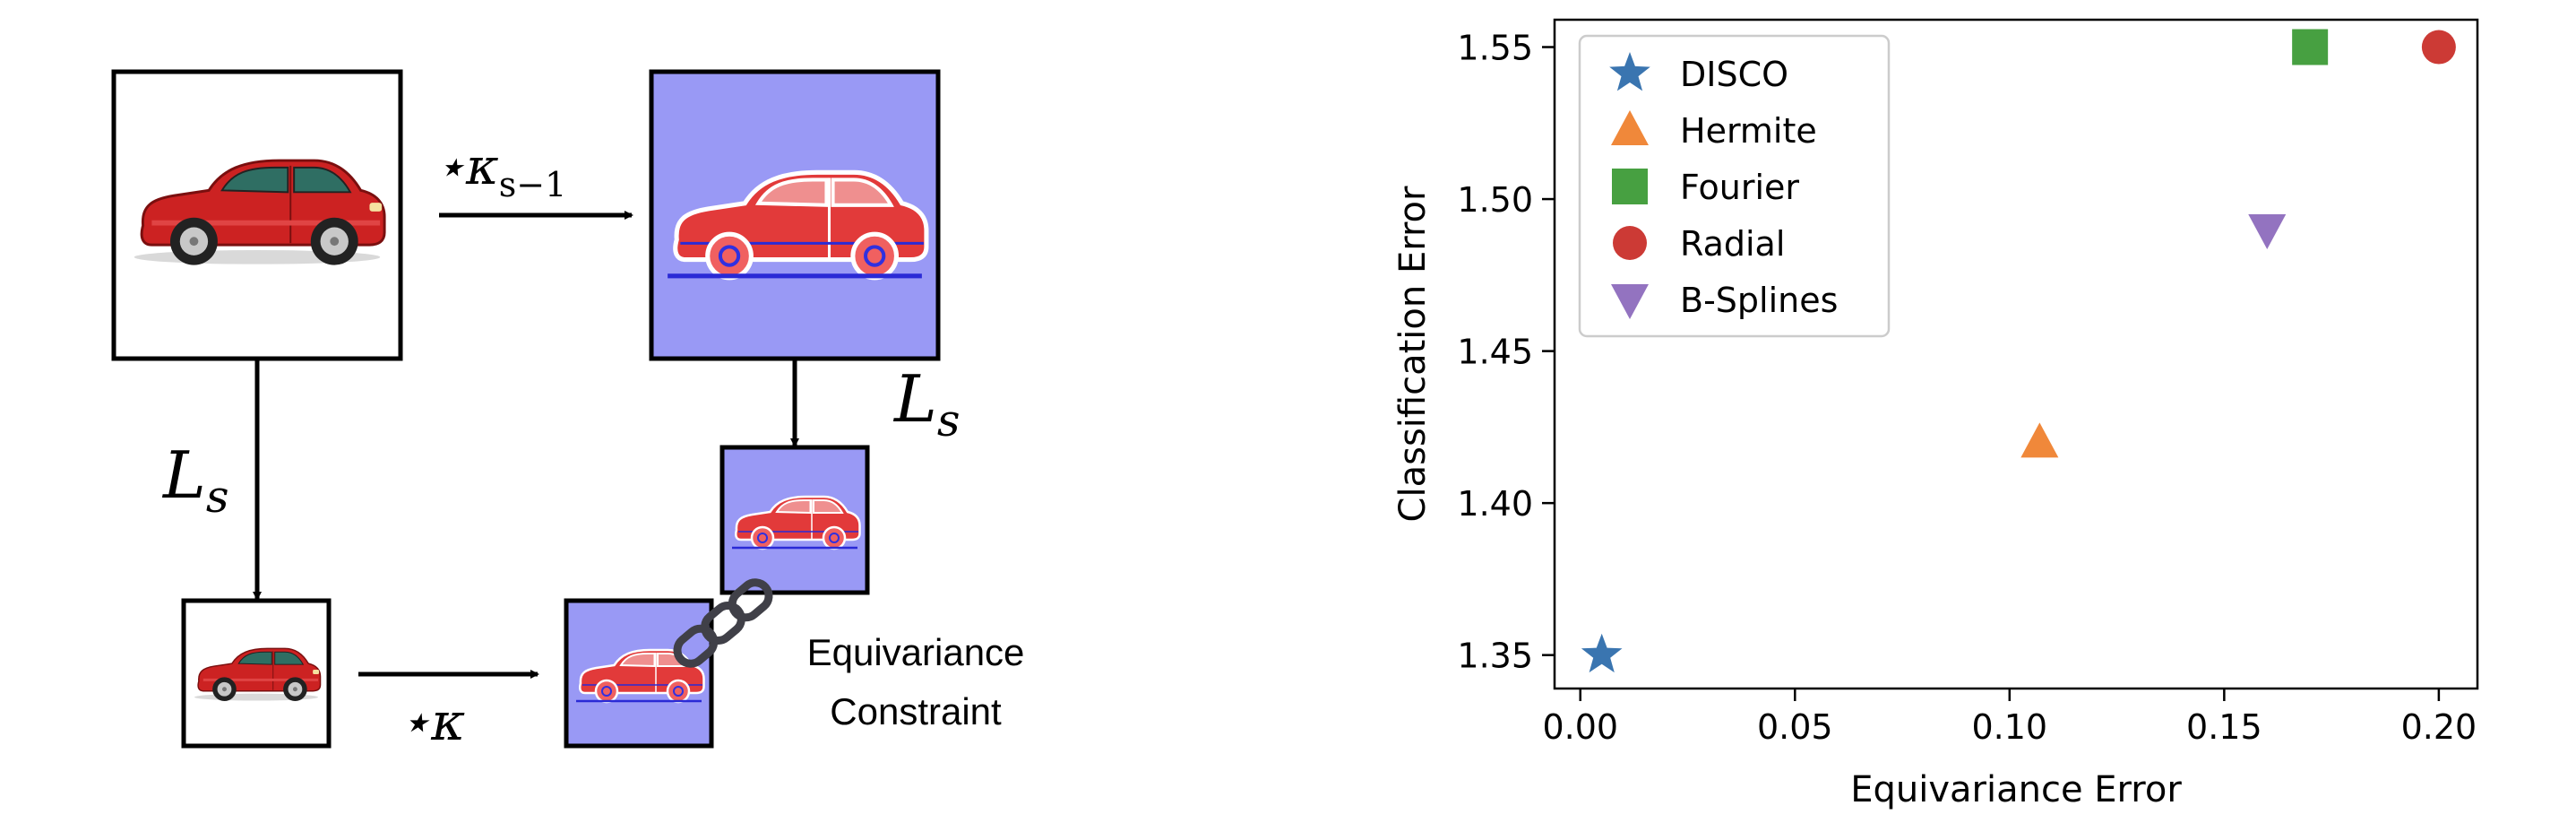 The image size is (2576, 823). I want to click on y-tick-label: 1.45, so click(1495, 352).